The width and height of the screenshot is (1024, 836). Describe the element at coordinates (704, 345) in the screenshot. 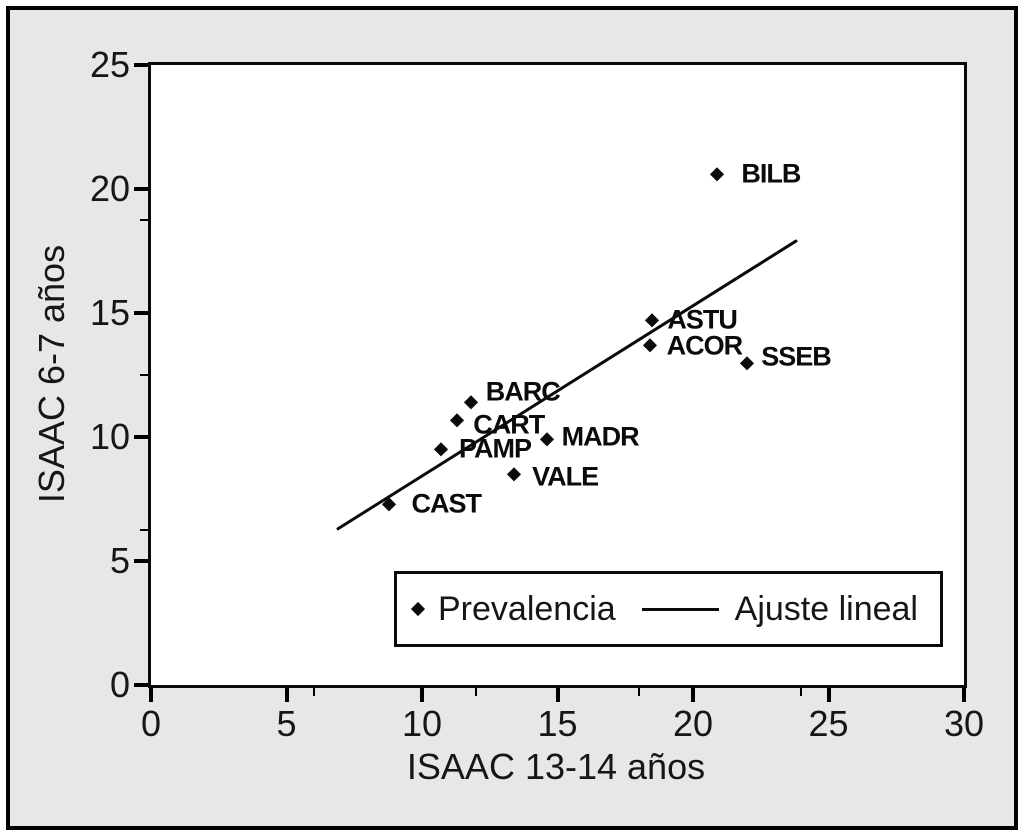

I see `data-point-label: ACOR` at that location.